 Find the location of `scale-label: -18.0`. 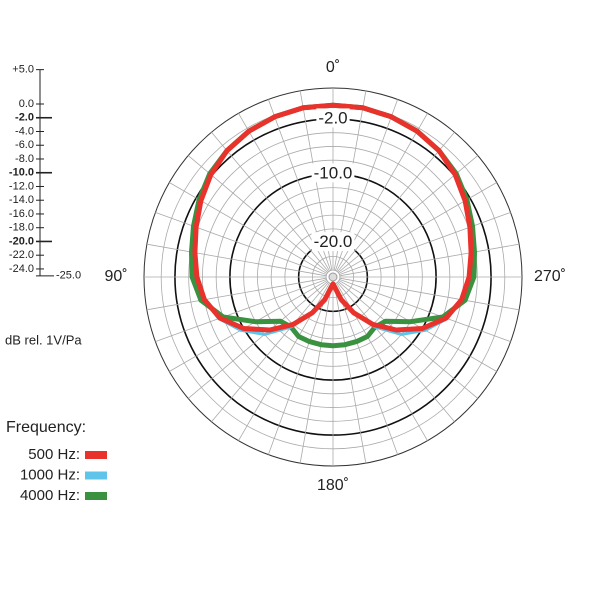

scale-label: -18.0 is located at coordinates (21, 228).